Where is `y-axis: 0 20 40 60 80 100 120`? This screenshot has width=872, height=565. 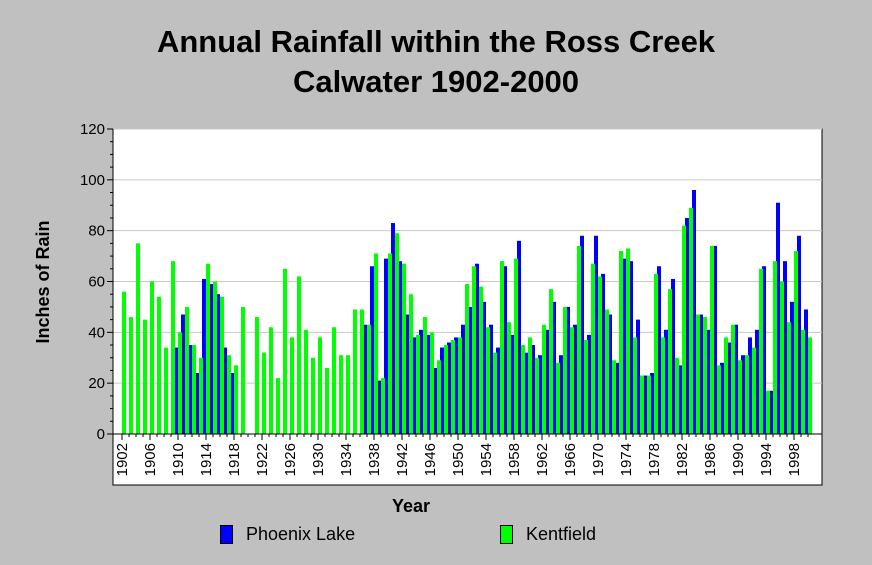 y-axis: 0 20 40 60 80 100 120 is located at coordinates (97, 282).